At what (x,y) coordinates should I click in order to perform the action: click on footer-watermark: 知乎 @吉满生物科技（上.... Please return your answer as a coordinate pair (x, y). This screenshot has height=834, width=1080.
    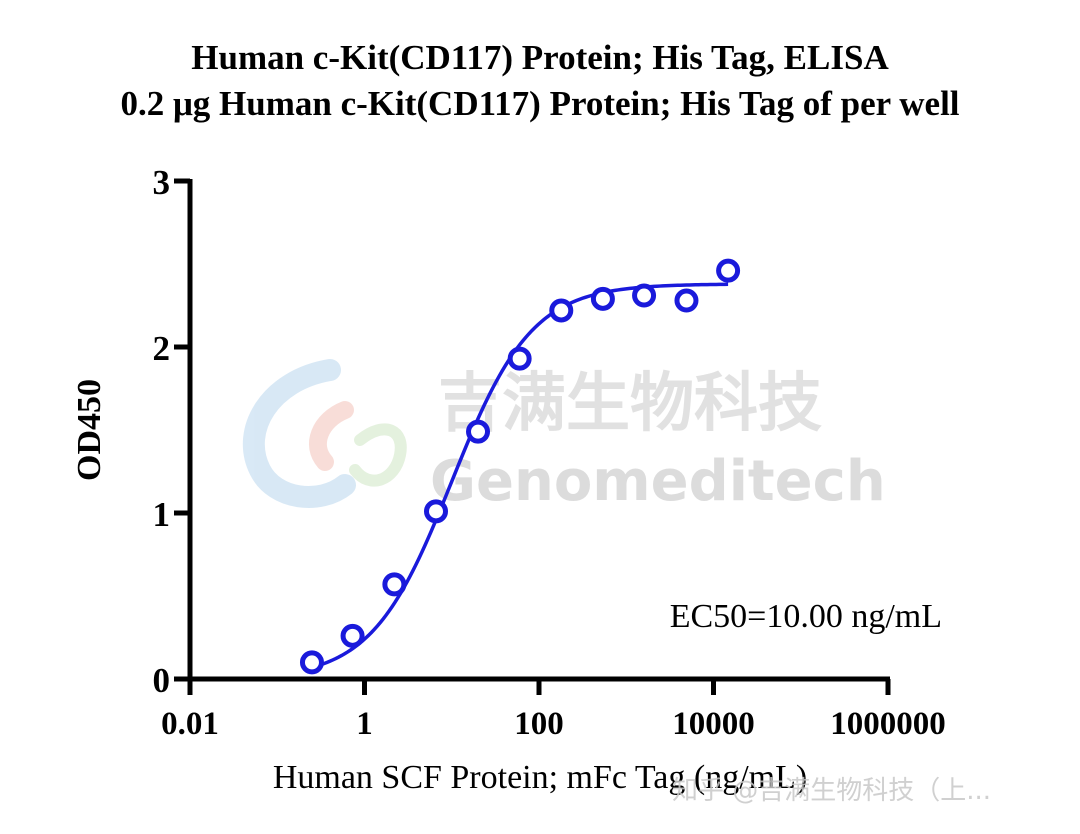
    Looking at the image, I should click on (832, 791).